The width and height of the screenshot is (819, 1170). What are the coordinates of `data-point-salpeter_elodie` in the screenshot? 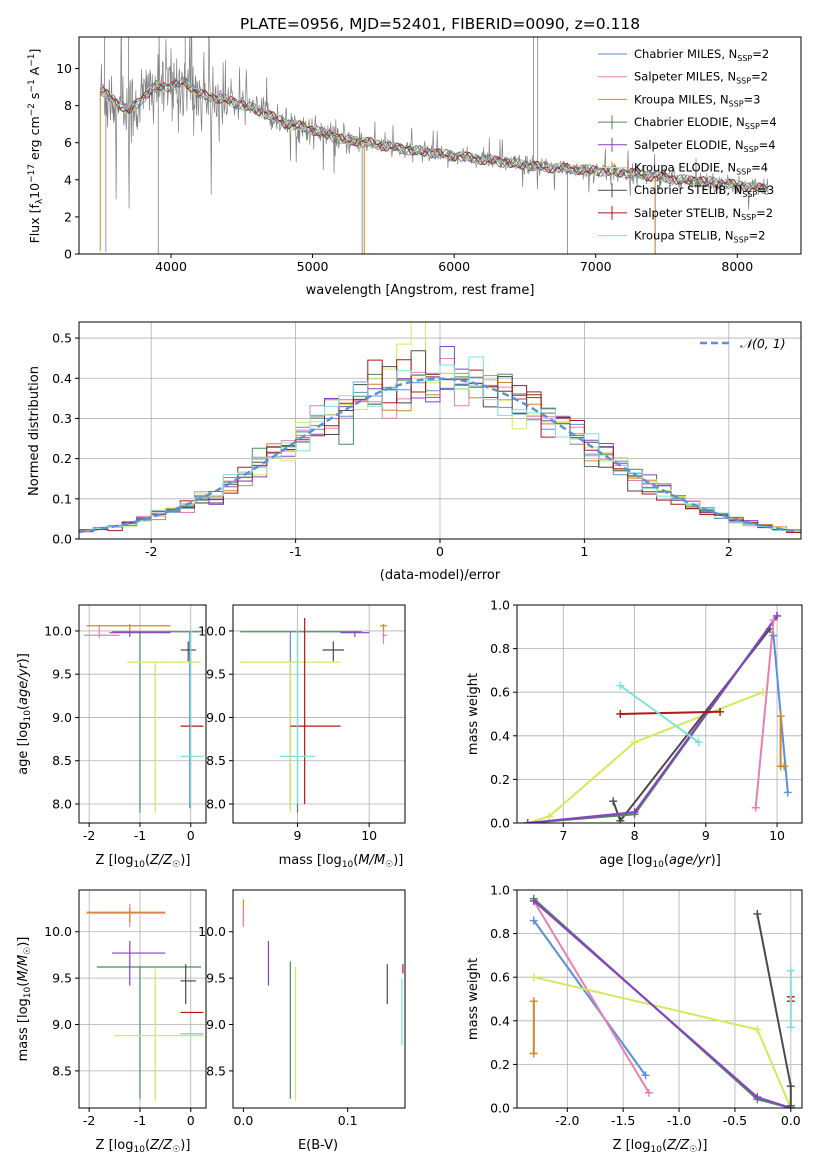 It's located at (140, 634).